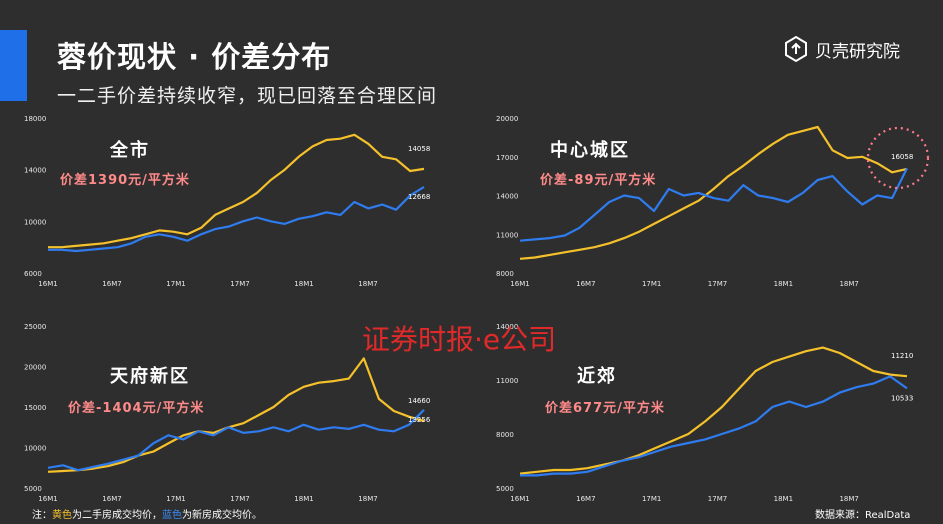 This screenshot has height=524, width=943. I want to click on data-source: 数据来源：RealData, so click(863, 515).